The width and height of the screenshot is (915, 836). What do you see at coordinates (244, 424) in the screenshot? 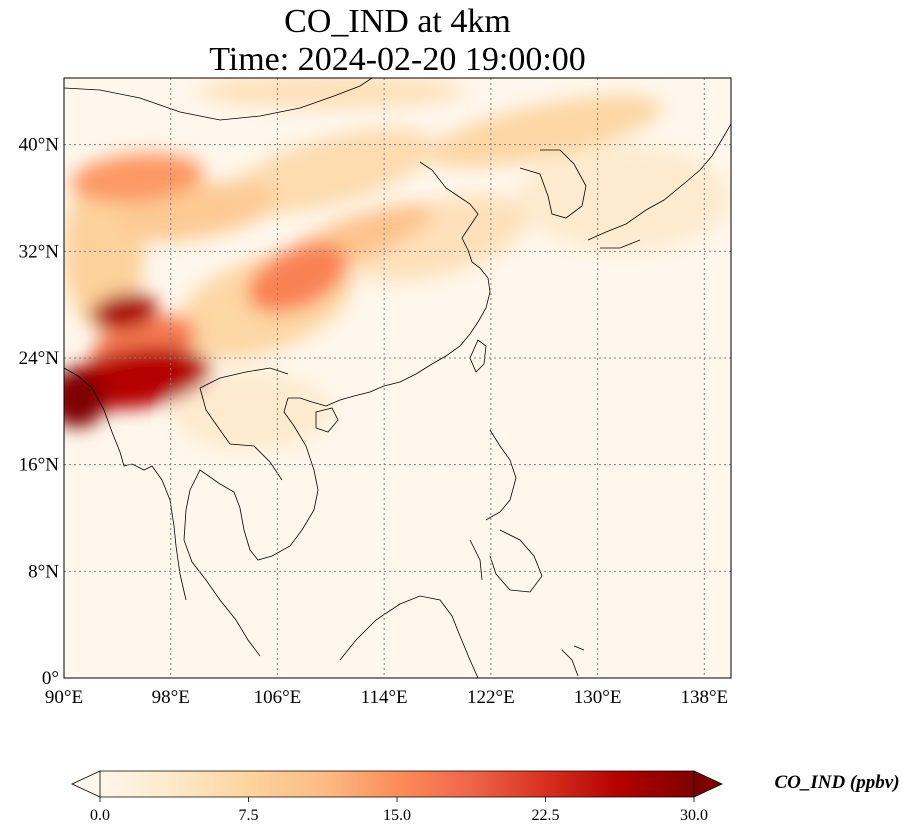
I see `border-indochina` at bounding box center [244, 424].